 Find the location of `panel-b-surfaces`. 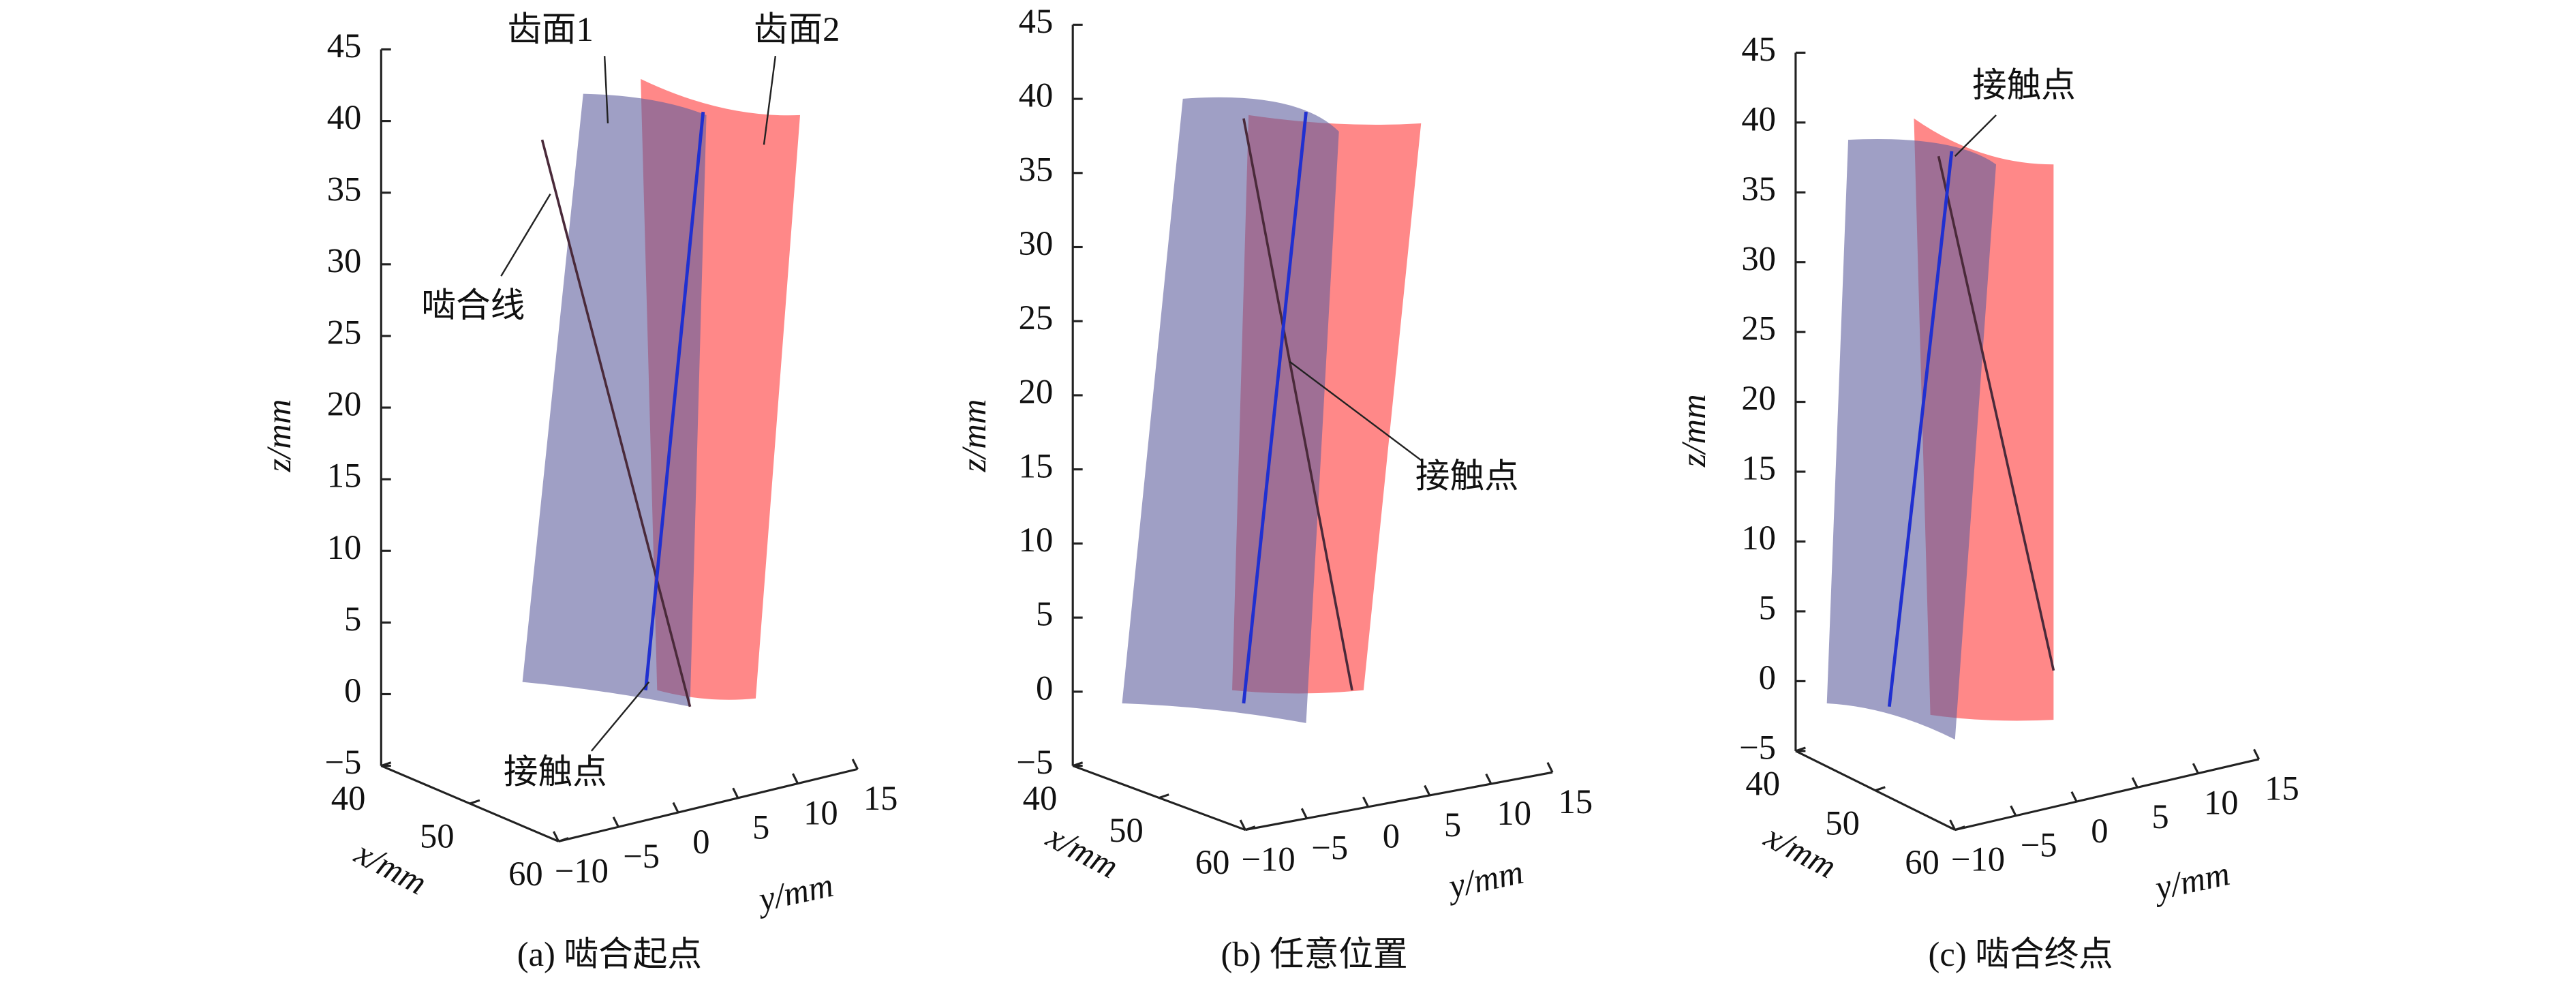

panel-b-surfaces is located at coordinates (1272, 410).